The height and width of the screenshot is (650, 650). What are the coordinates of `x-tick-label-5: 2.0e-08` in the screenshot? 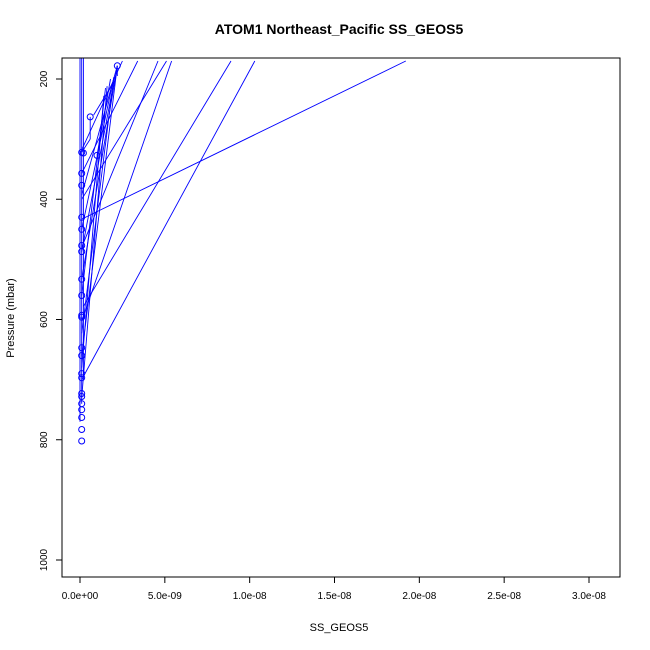 It's located at (419, 596).